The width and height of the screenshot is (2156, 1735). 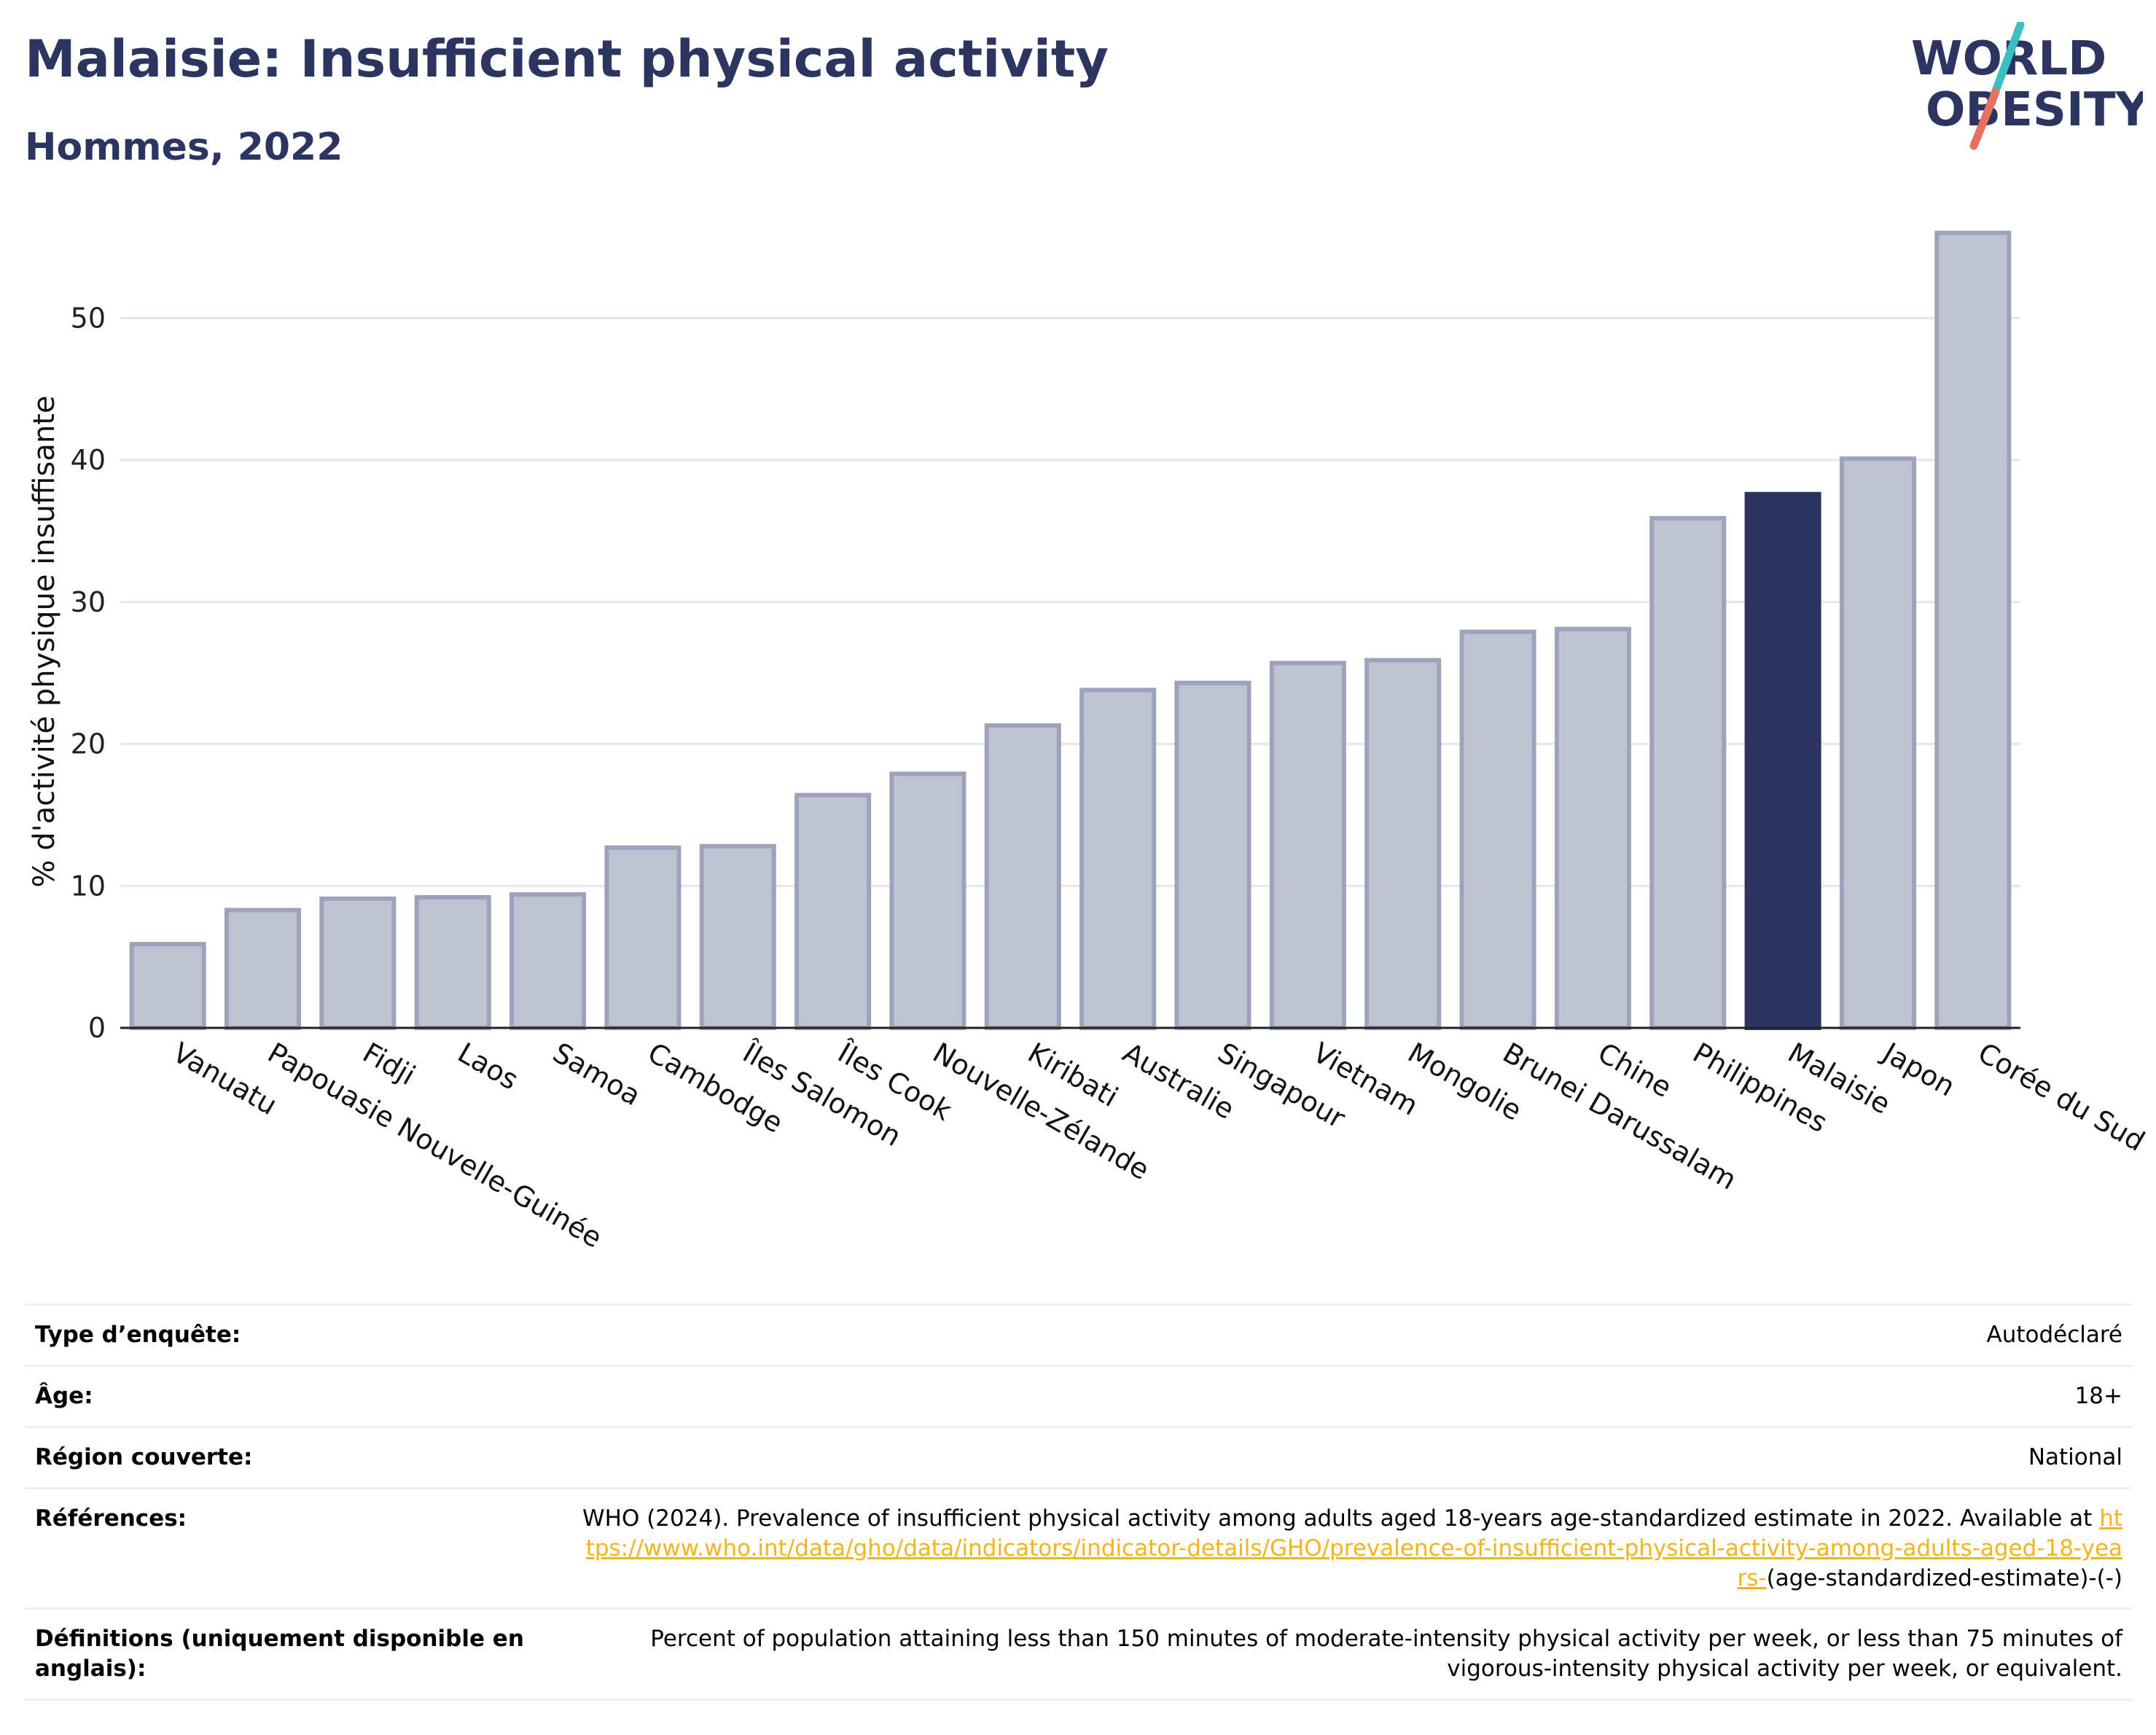 I want to click on y-tick-label: 30, so click(x=88, y=602).